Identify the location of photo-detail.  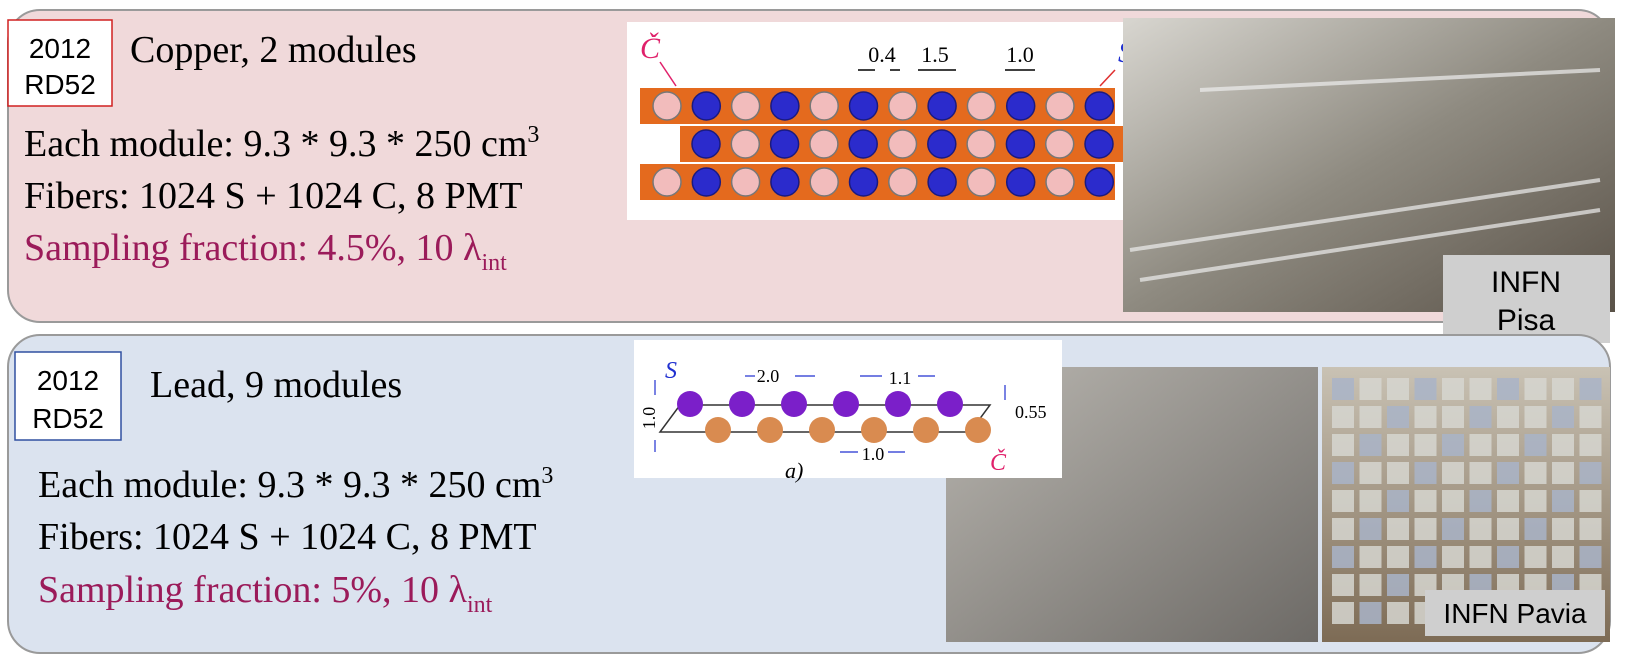
(1365, 175).